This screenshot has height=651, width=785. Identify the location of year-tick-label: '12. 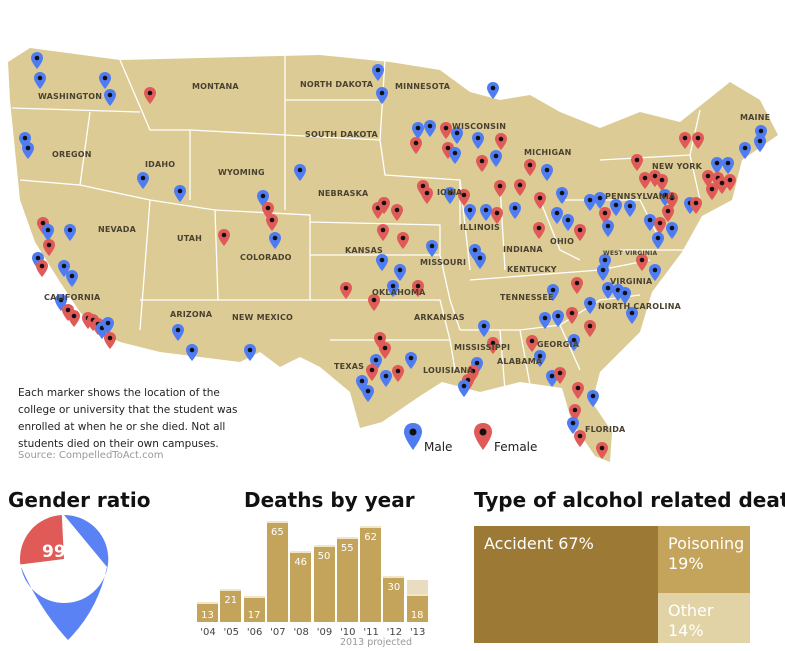
(394, 632).